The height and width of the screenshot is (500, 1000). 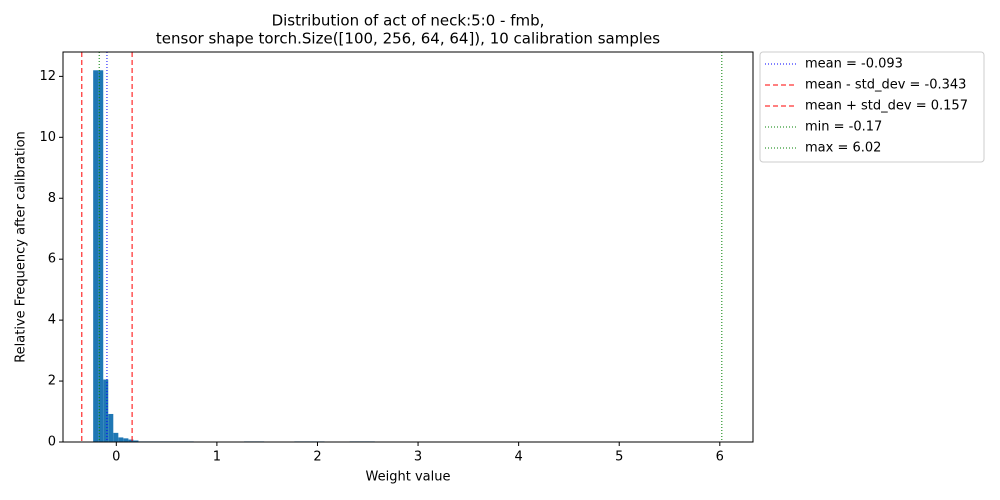 What do you see at coordinates (317, 457) in the screenshot?
I see `x-tick-label: 2` at bounding box center [317, 457].